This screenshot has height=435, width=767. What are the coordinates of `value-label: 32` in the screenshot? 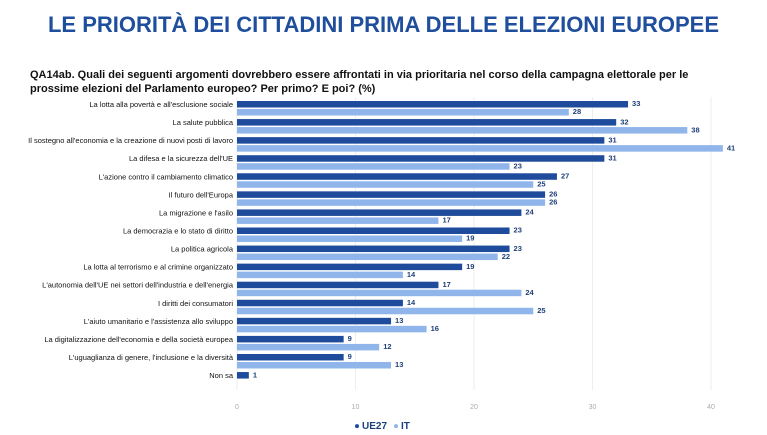 It's located at (624, 121).